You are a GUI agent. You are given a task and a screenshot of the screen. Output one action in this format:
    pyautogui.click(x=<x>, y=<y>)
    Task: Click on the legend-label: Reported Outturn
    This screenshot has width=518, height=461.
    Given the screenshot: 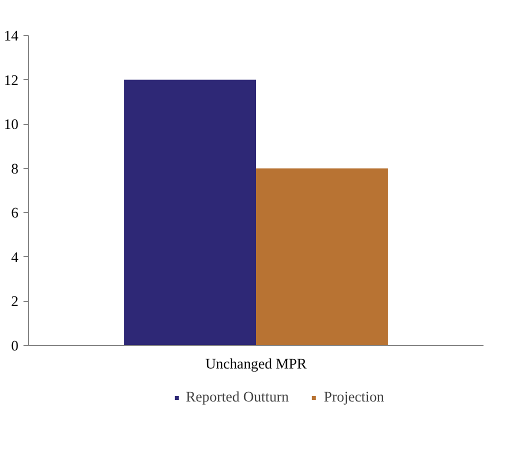 What is the action you would take?
    pyautogui.click(x=237, y=397)
    